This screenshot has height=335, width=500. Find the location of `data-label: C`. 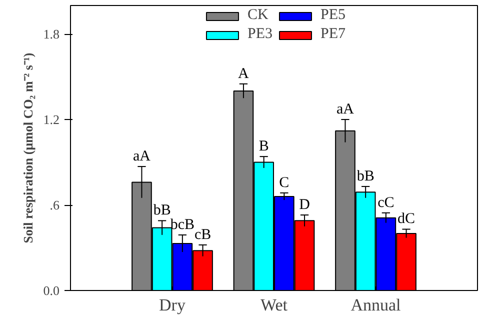

data-label: C is located at coordinates (284, 182).